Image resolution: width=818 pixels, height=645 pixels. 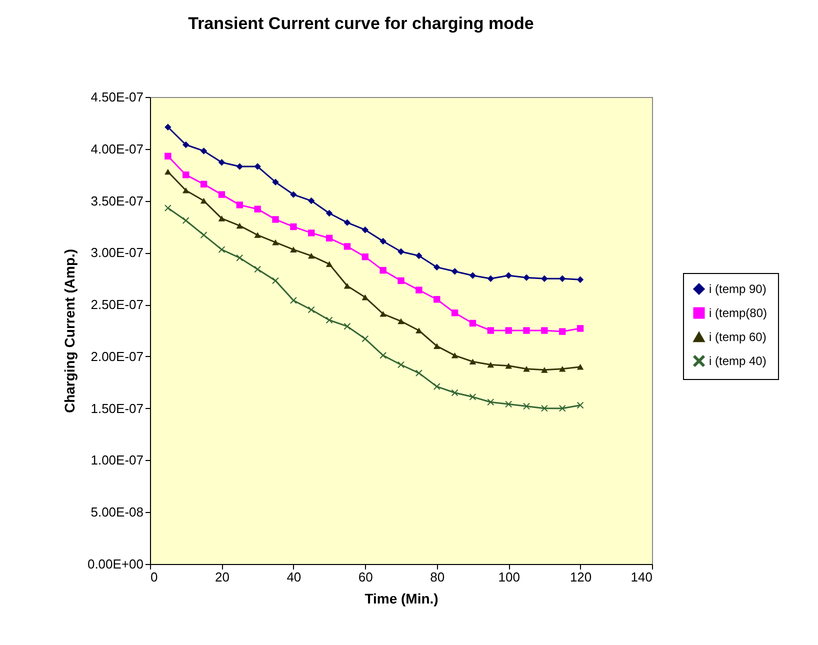 What do you see at coordinates (737, 337) in the screenshot?
I see `legend-label: i (temp 60)` at bounding box center [737, 337].